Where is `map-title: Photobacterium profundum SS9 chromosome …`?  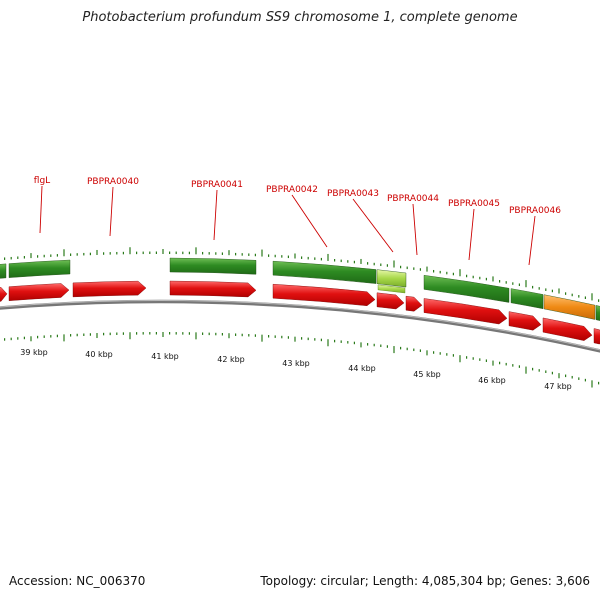 map-title: Photobacterium profundum SS9 chromosome … is located at coordinates (300, 17).